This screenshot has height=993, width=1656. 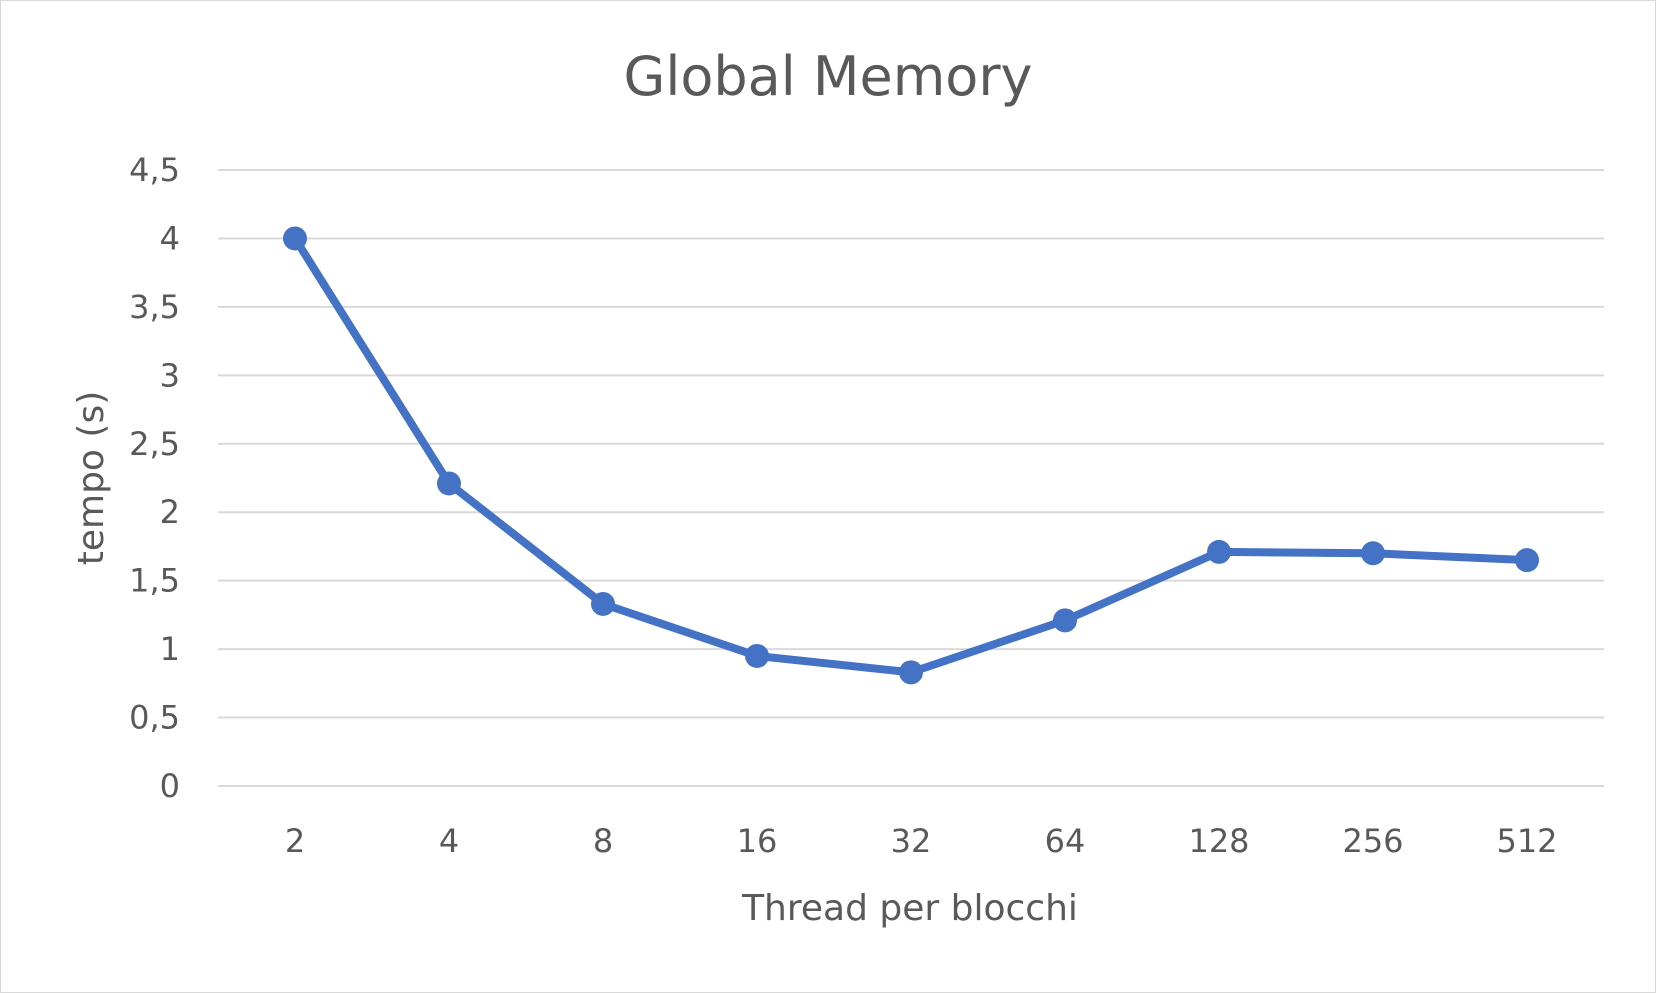 I want to click on y-tick-label: 2,5, so click(x=154, y=444).